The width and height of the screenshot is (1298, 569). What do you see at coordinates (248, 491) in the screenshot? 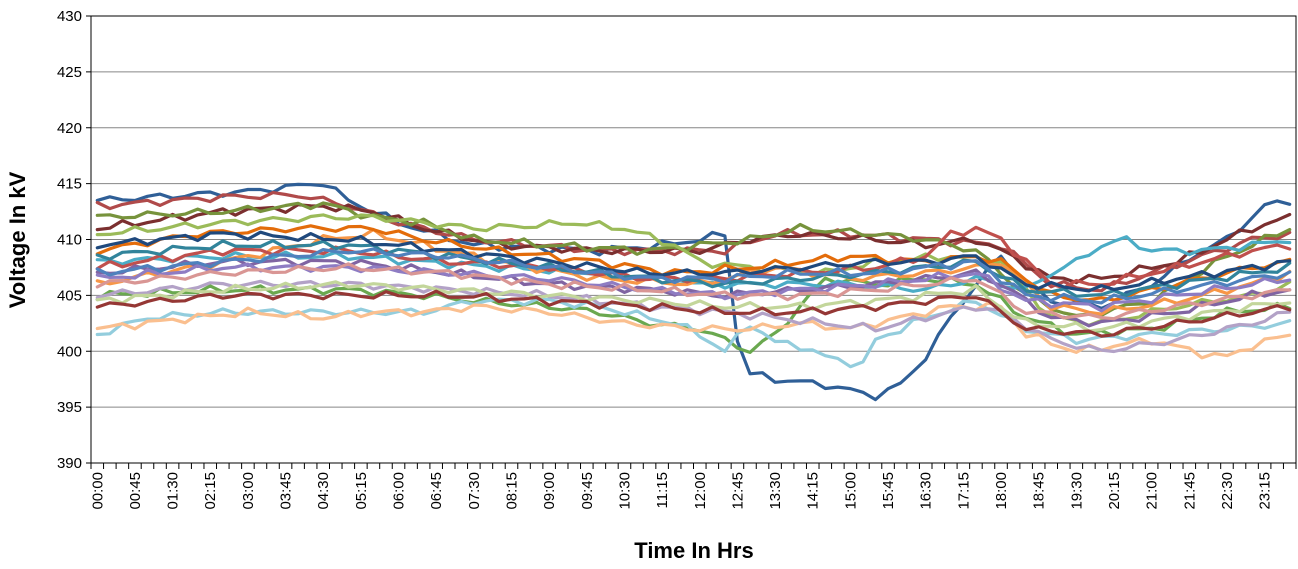
I see `x-tick-label: 03:00` at bounding box center [248, 491].